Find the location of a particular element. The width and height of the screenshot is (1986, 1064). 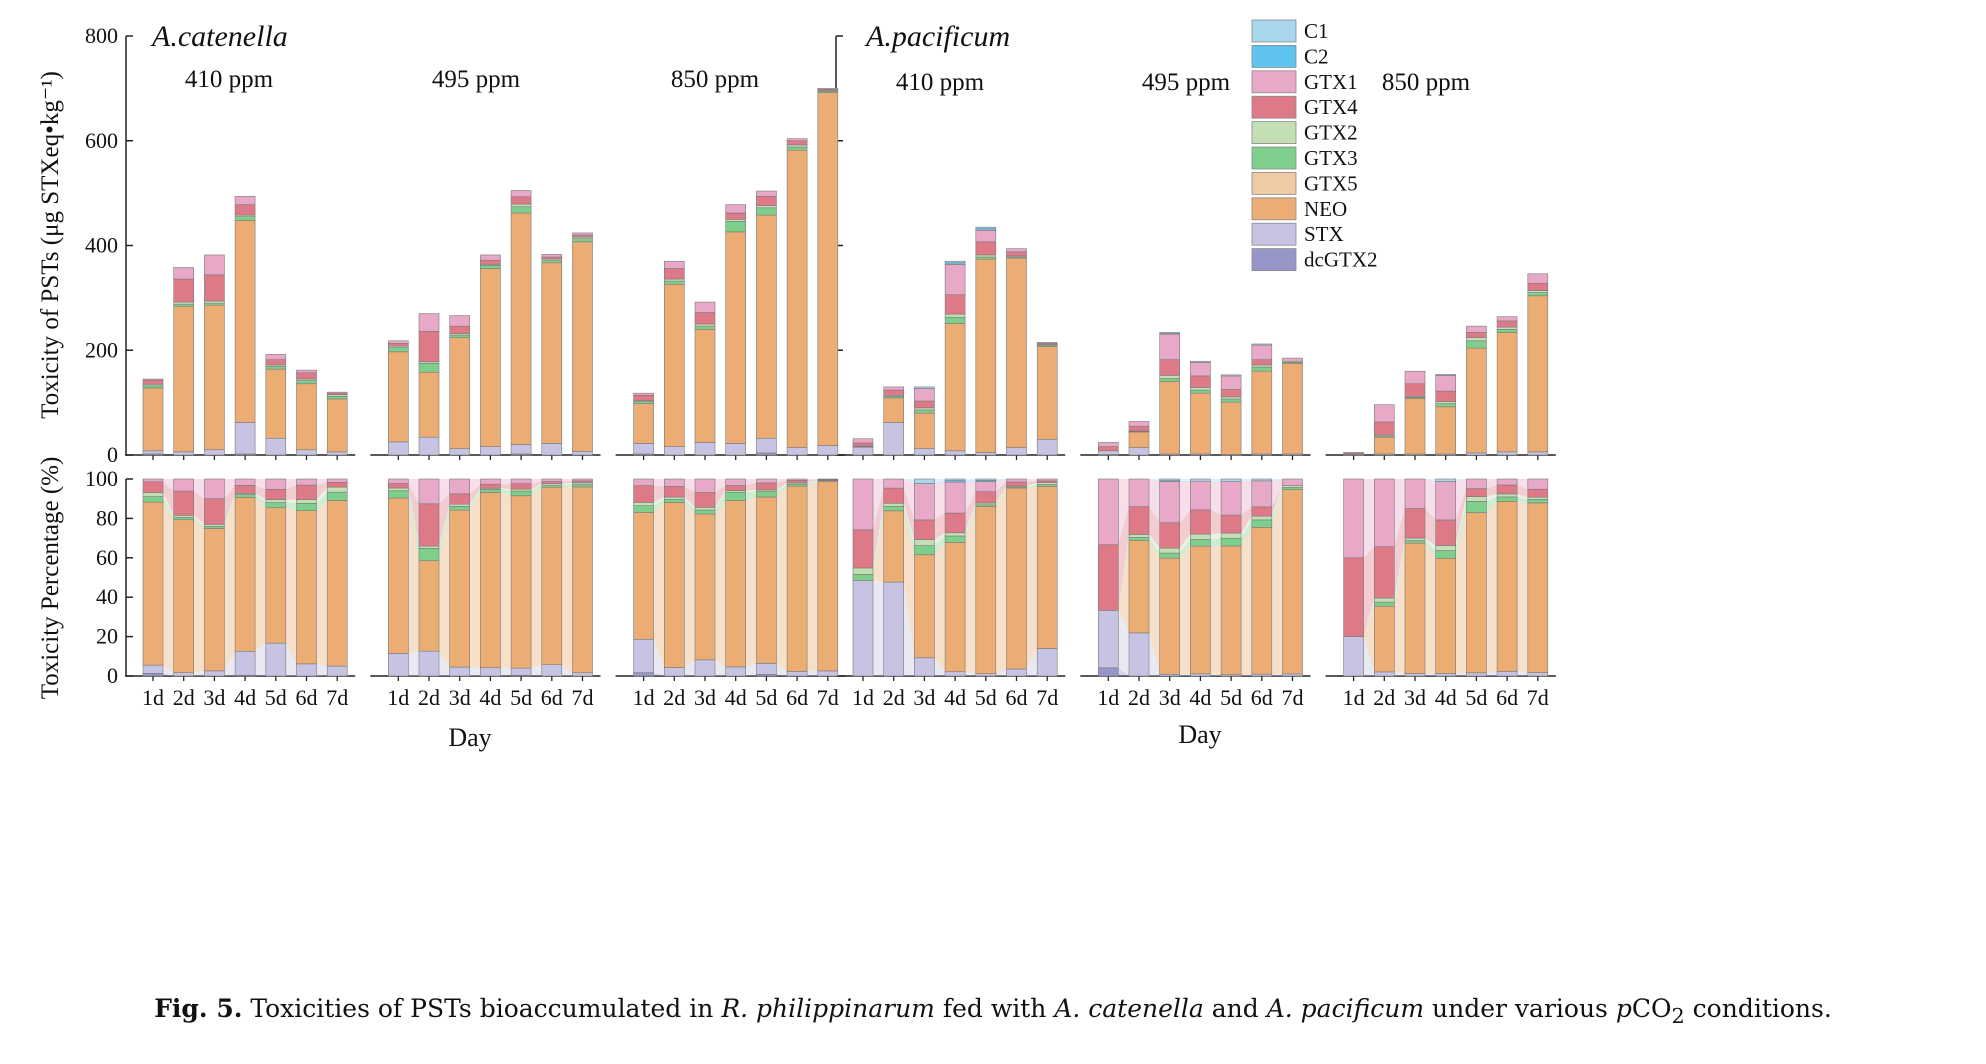

caption-part: 2 is located at coordinates (1678, 1016).